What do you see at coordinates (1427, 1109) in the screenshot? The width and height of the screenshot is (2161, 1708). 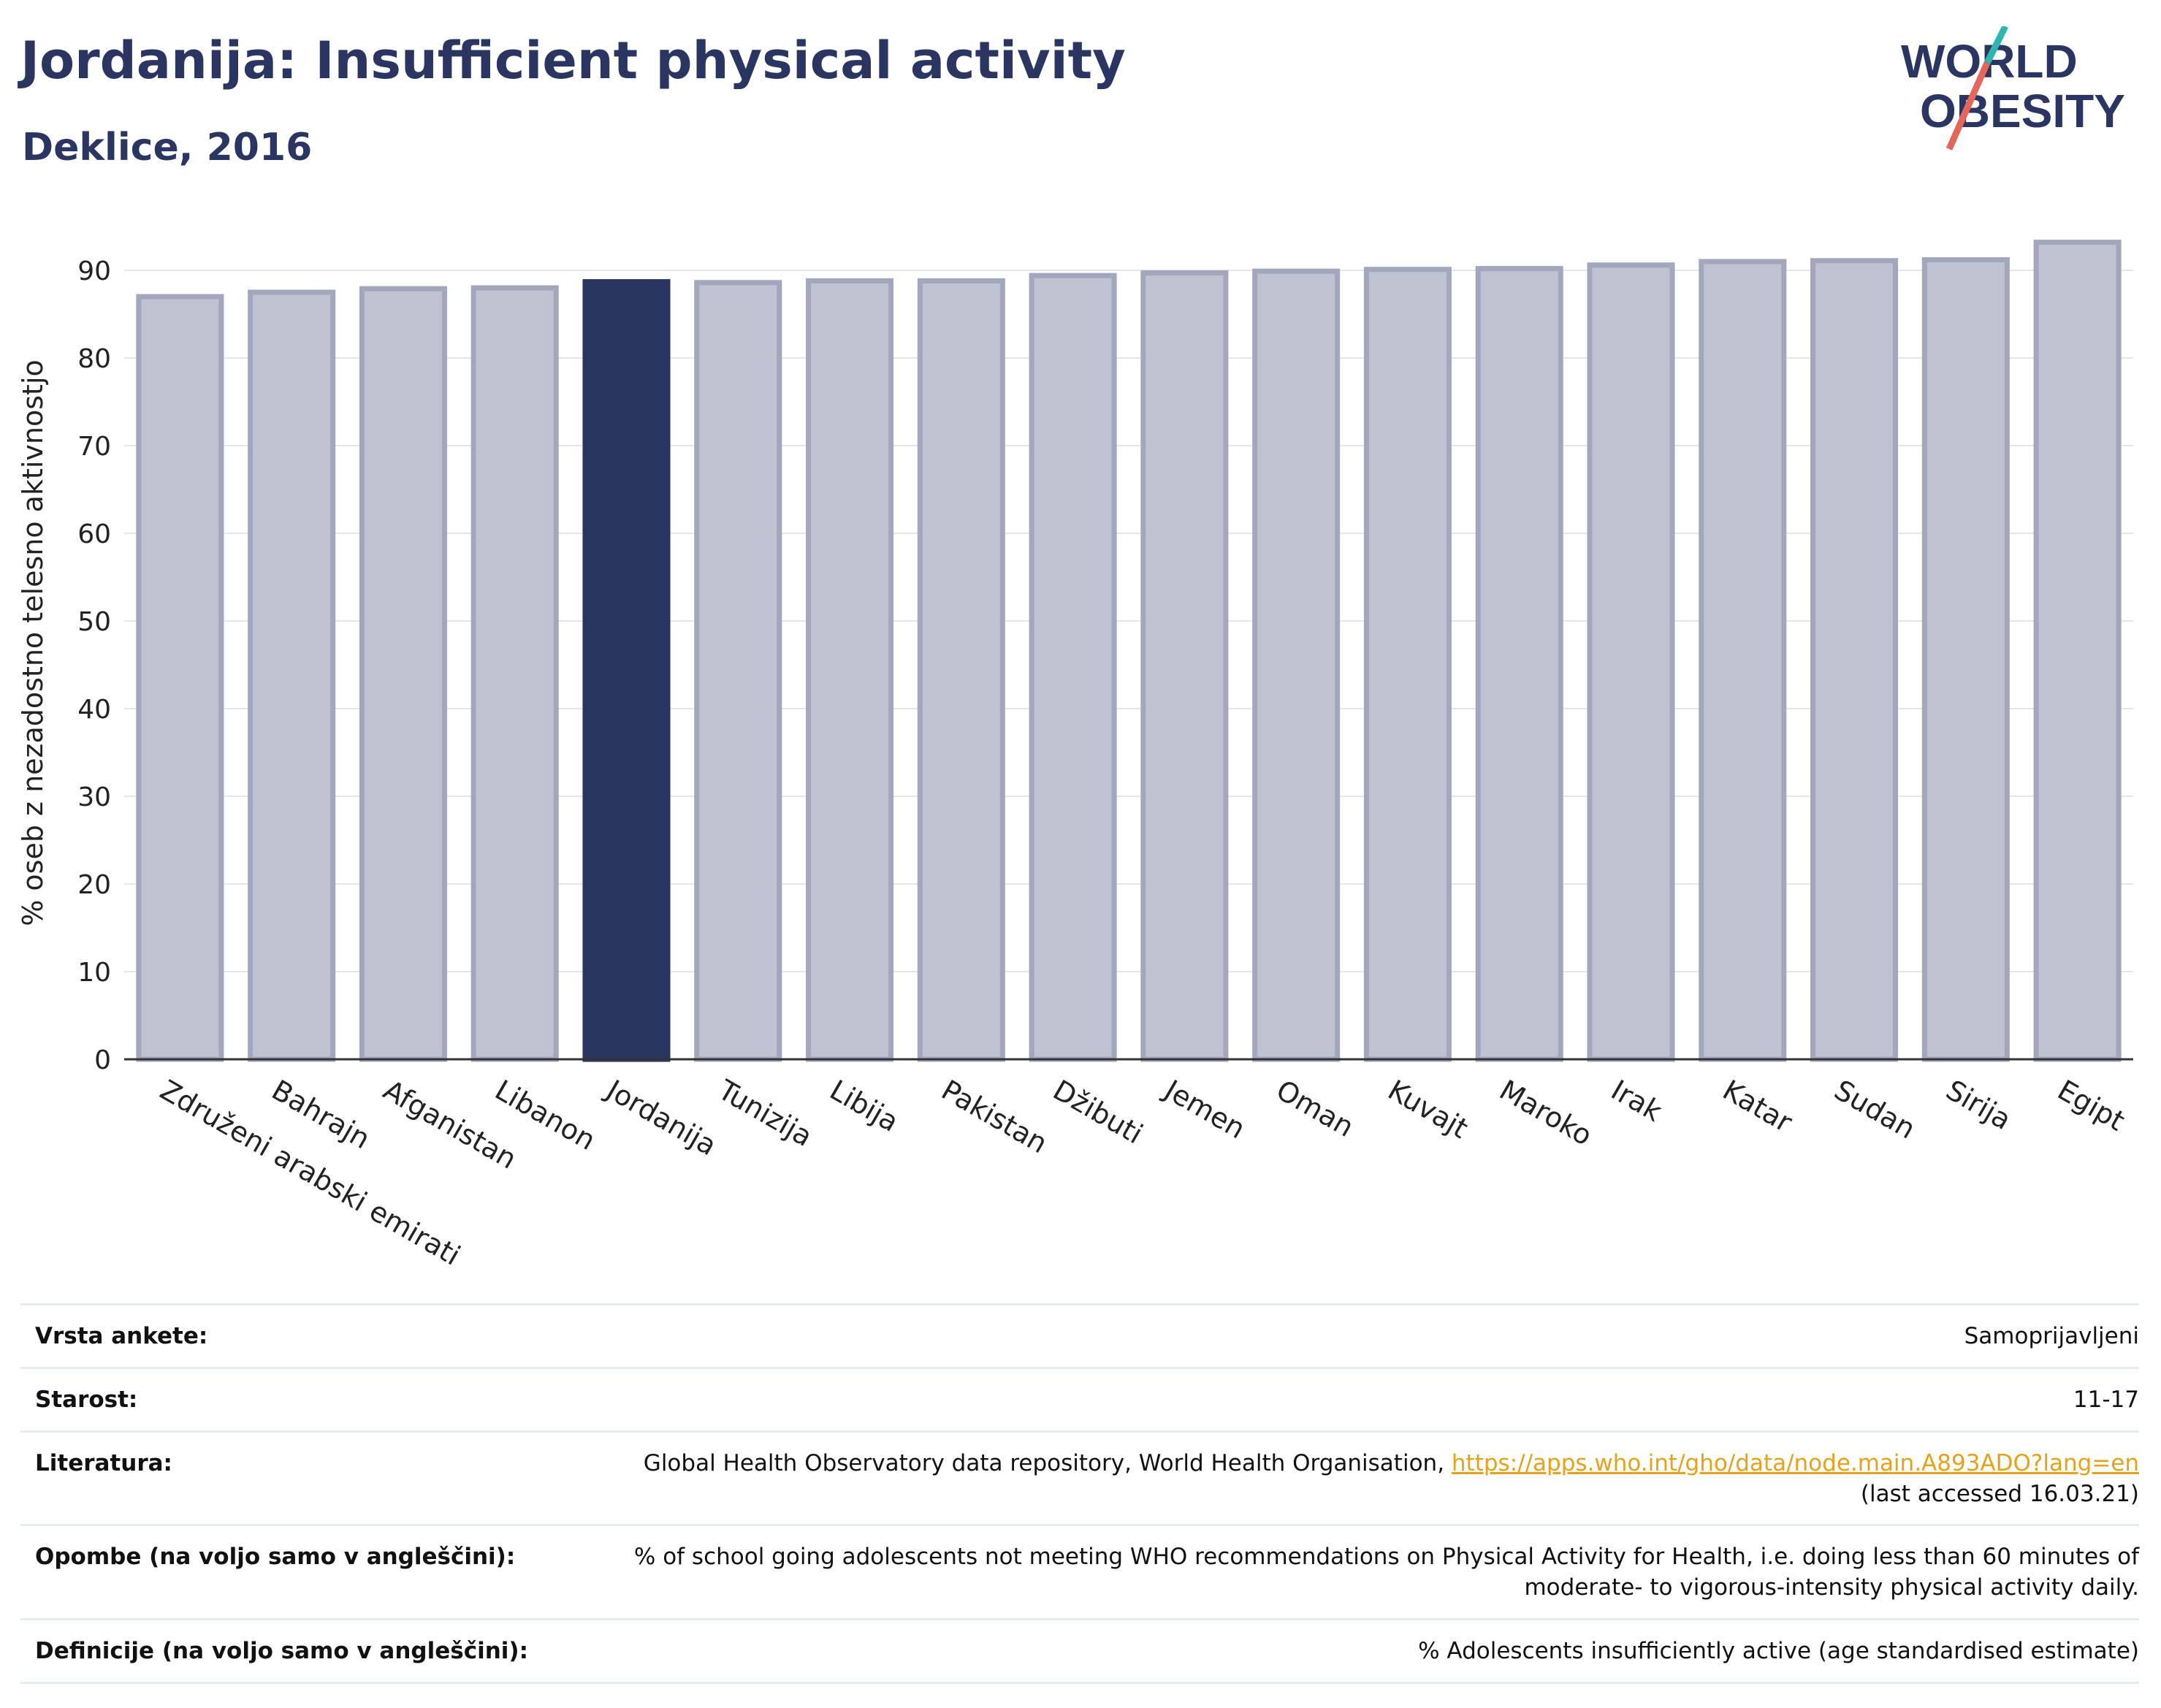 I see `x-tick-label: Kuvajt` at bounding box center [1427, 1109].